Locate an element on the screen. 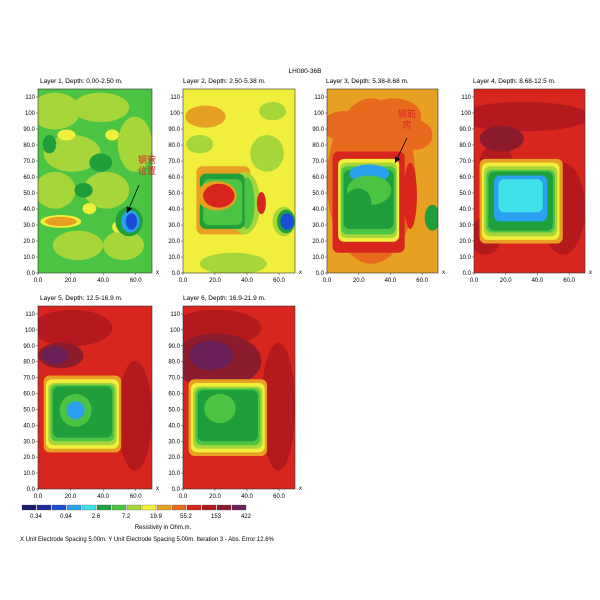 The width and height of the screenshot is (600, 600). colorbar: 0.34 0.94 2.6 7.2 19.9 55.2 153 422 is located at coordinates (136, 512).